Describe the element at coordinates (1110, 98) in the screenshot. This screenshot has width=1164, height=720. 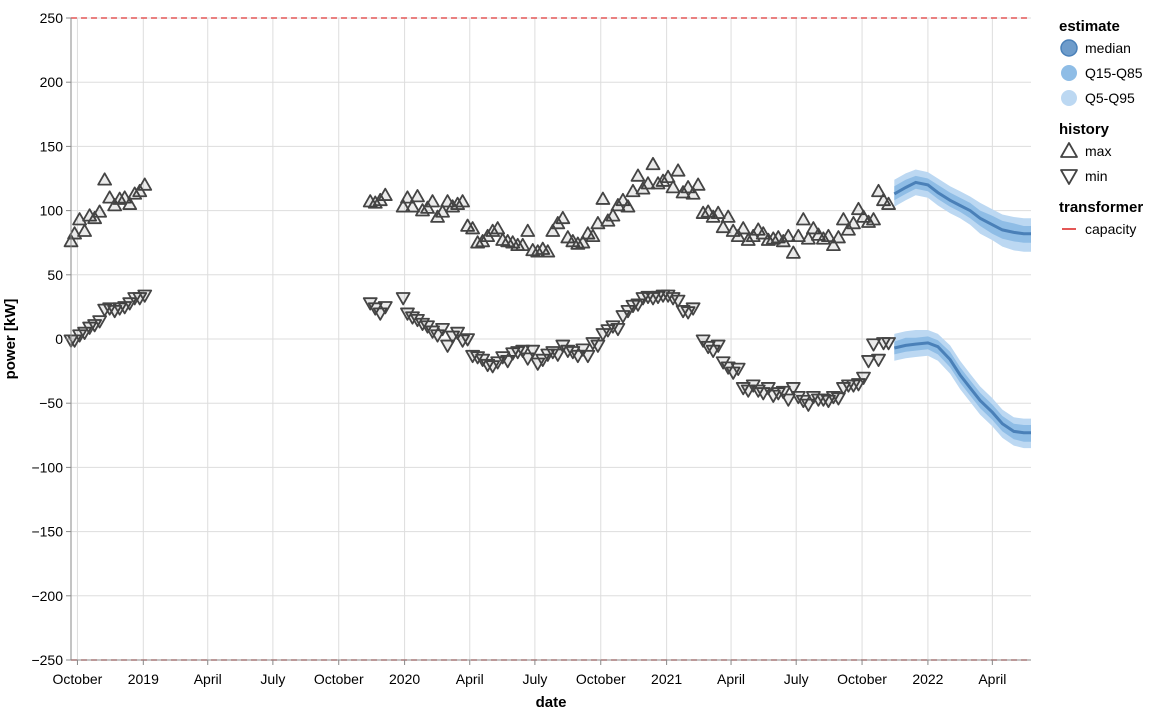
I see `legend-label: Q5-Q95` at that location.